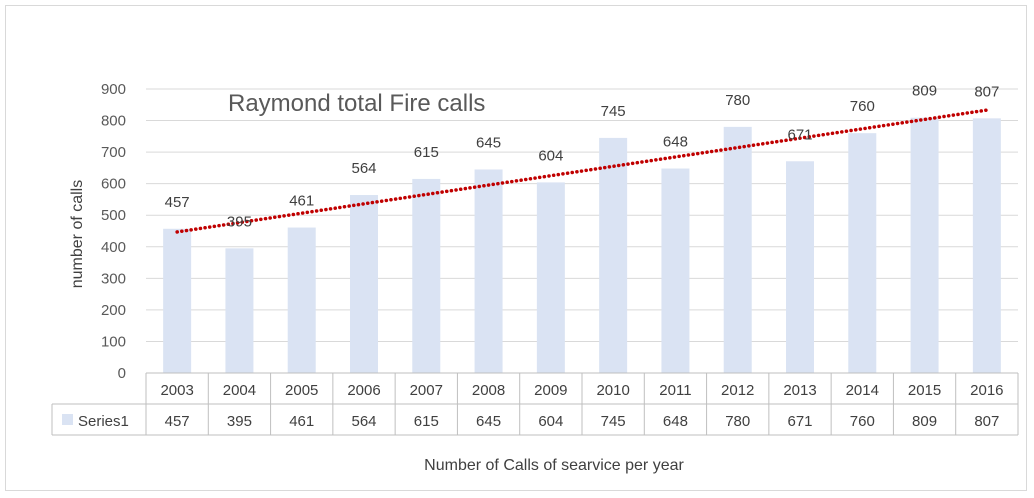 The width and height of the screenshot is (1034, 498). What do you see at coordinates (675, 142) in the screenshot?
I see `data-label: 648` at bounding box center [675, 142].